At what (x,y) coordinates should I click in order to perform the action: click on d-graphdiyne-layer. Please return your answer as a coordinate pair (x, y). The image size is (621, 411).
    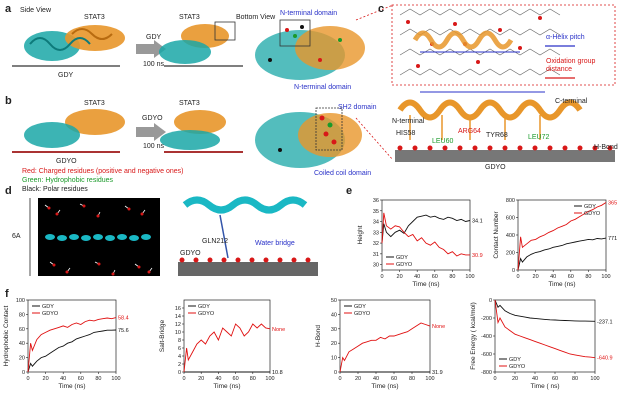
    Looking at the image, I should click on (98, 237).